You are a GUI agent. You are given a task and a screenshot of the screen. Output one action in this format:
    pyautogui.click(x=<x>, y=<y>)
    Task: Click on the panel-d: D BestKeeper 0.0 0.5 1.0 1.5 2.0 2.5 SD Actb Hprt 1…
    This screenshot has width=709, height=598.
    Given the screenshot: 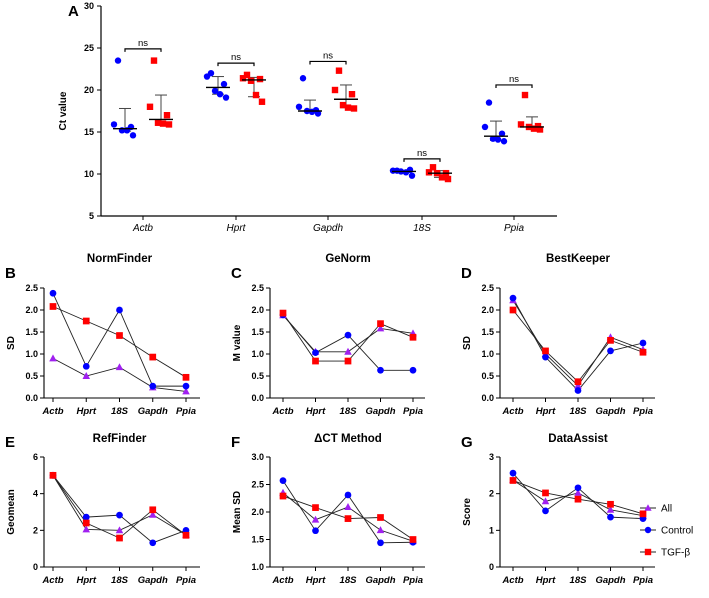 What is the action you would take?
    pyautogui.click(x=558, y=335)
    